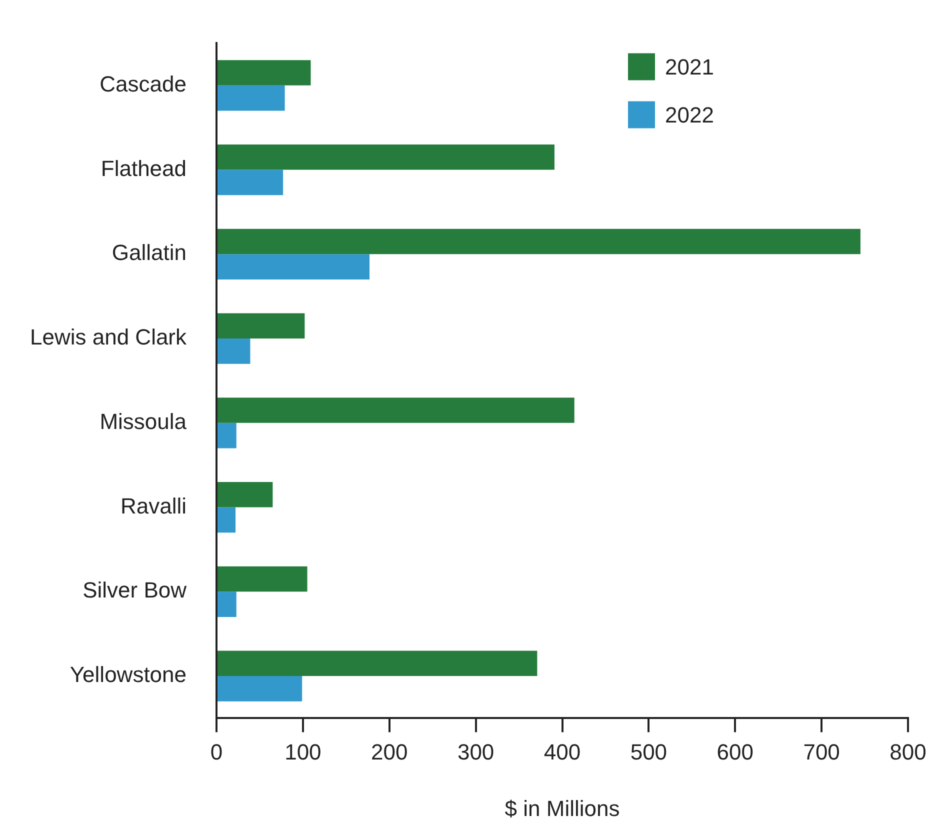 The width and height of the screenshot is (942, 831). What do you see at coordinates (153, 505) in the screenshot?
I see `y-tick-label: Ravalli` at bounding box center [153, 505].